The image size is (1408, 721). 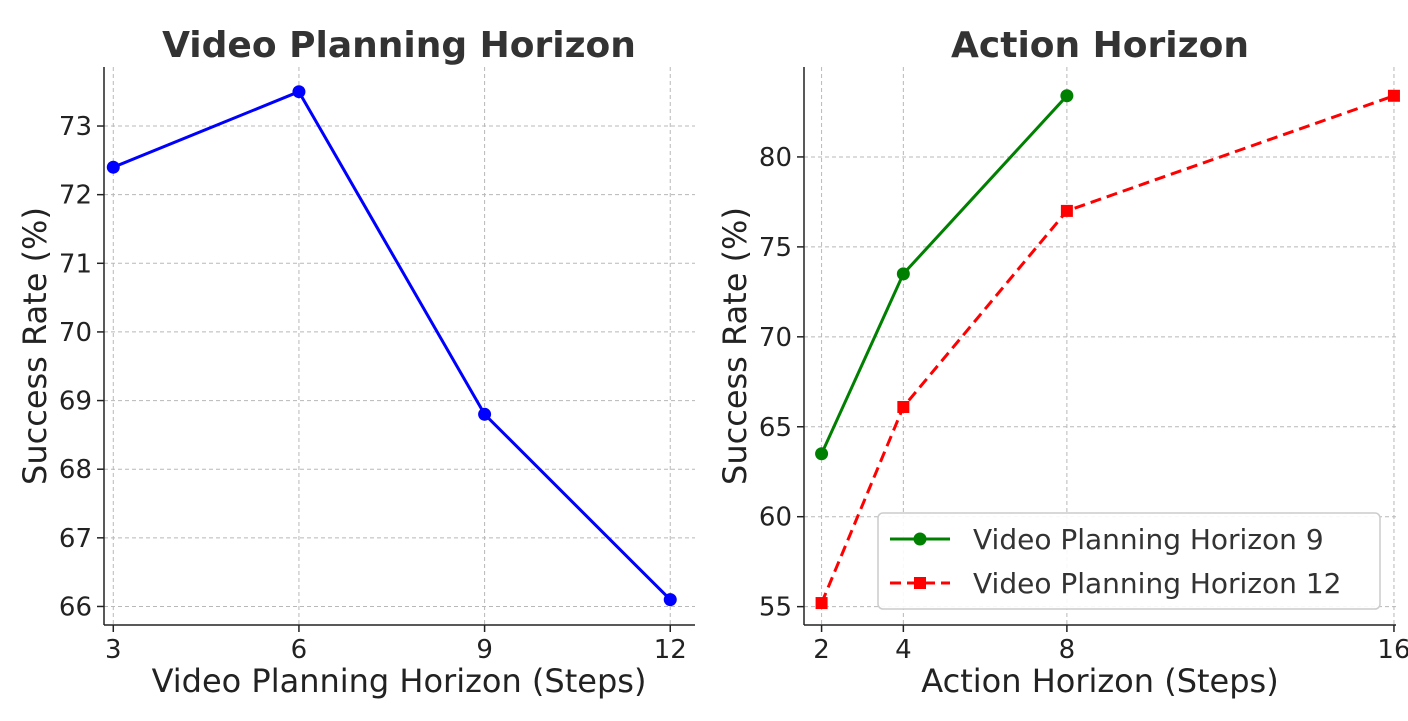 I want to click on x-tick-label: 8, so click(x=1067, y=650).